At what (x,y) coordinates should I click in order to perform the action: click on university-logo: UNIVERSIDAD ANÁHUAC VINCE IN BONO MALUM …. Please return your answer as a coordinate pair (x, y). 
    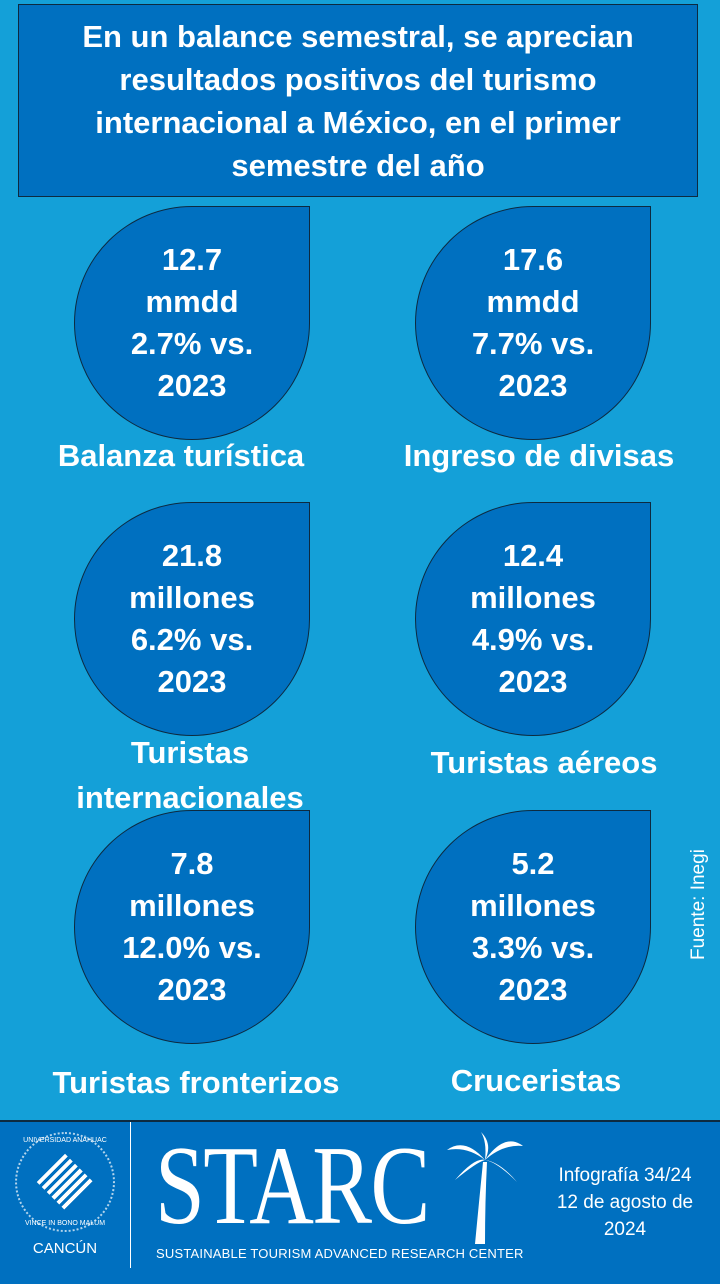
    Looking at the image, I should click on (65, 1202).